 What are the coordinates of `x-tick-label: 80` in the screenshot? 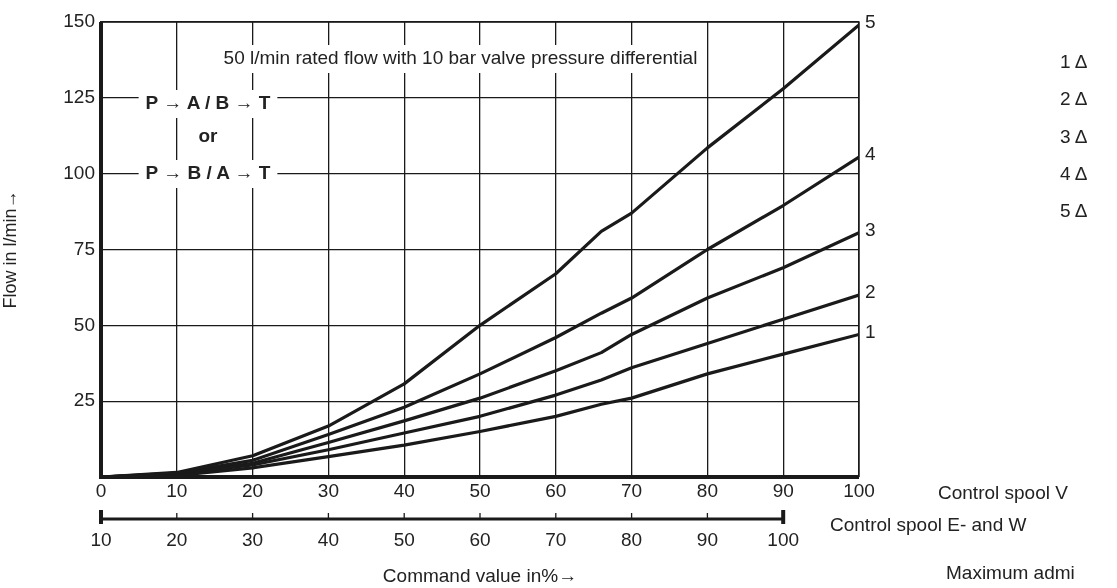 It's located at (707, 490).